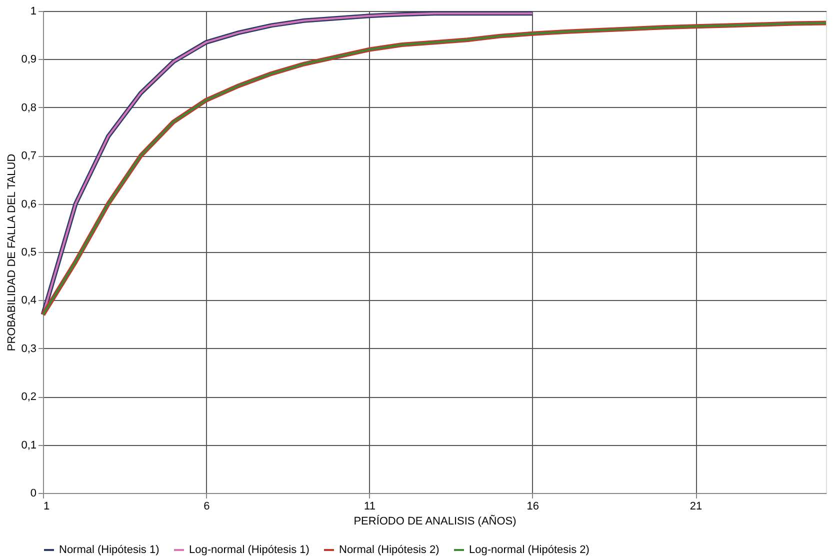 The width and height of the screenshot is (834, 560). Describe the element at coordinates (47, 506) in the screenshot. I see `x-tick-label: 1` at that location.